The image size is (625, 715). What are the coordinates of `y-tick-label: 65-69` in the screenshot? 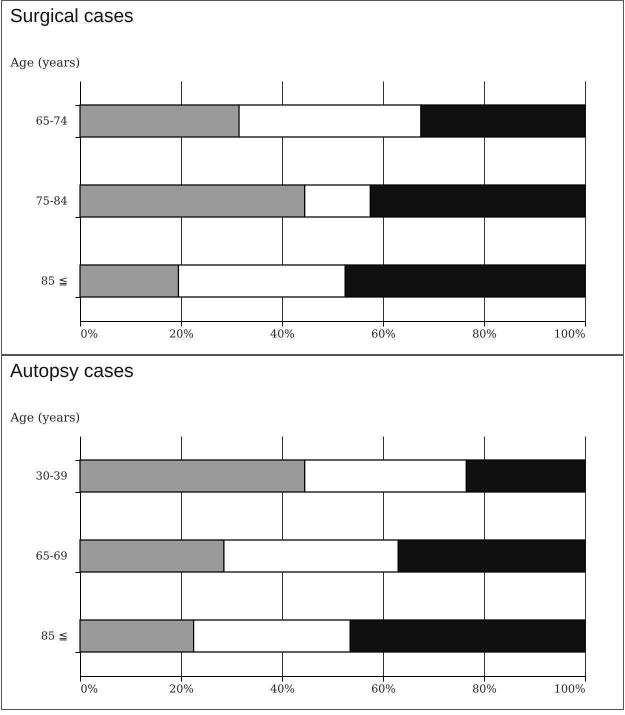 It's located at (52, 556).